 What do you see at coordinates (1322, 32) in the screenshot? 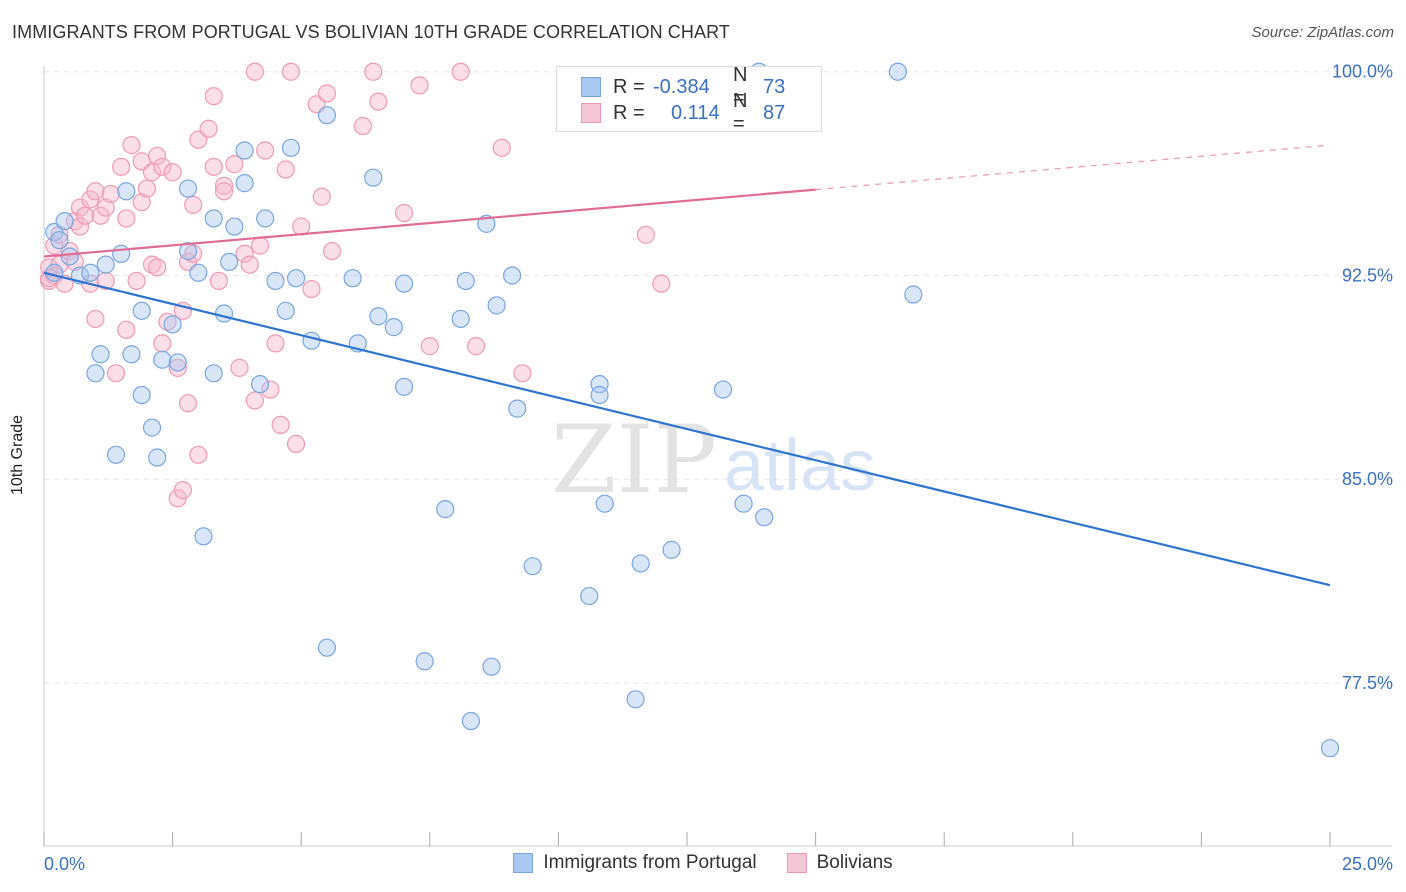
I see `source-note: Source: ZipAtlas.com` at bounding box center [1322, 32].